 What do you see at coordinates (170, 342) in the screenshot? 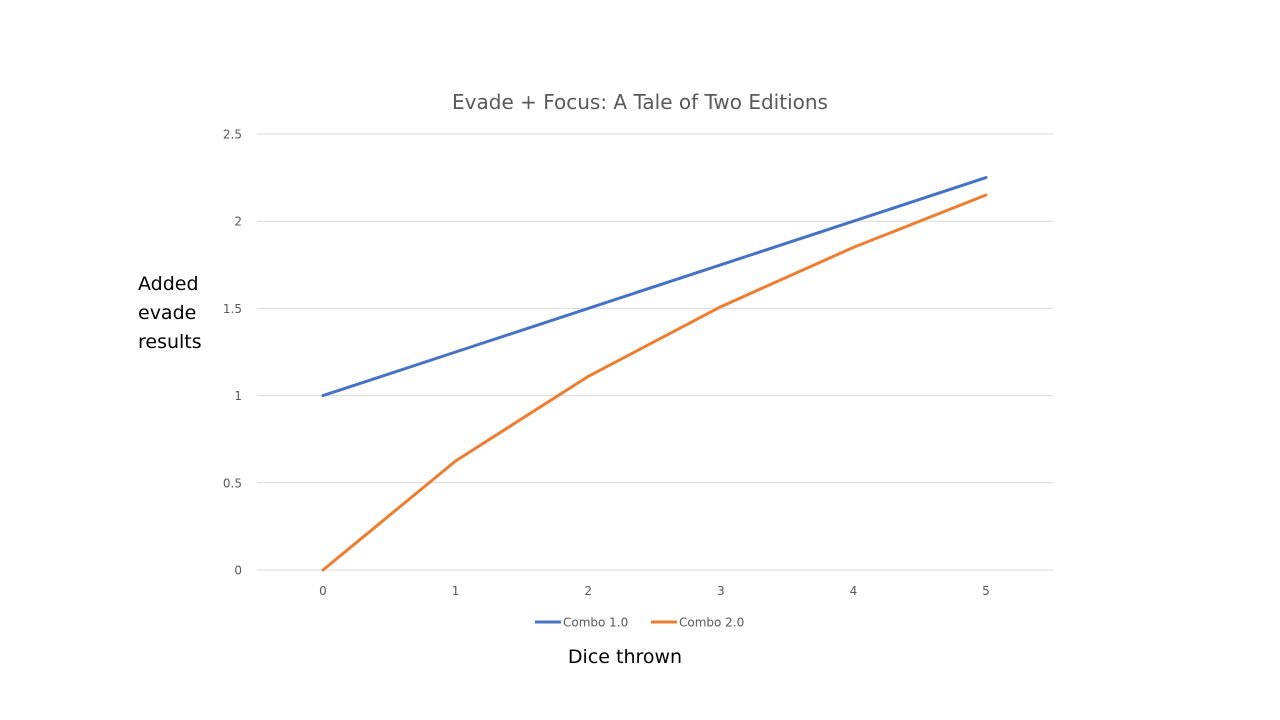
I see `y-axis-title-line-3: results` at bounding box center [170, 342].